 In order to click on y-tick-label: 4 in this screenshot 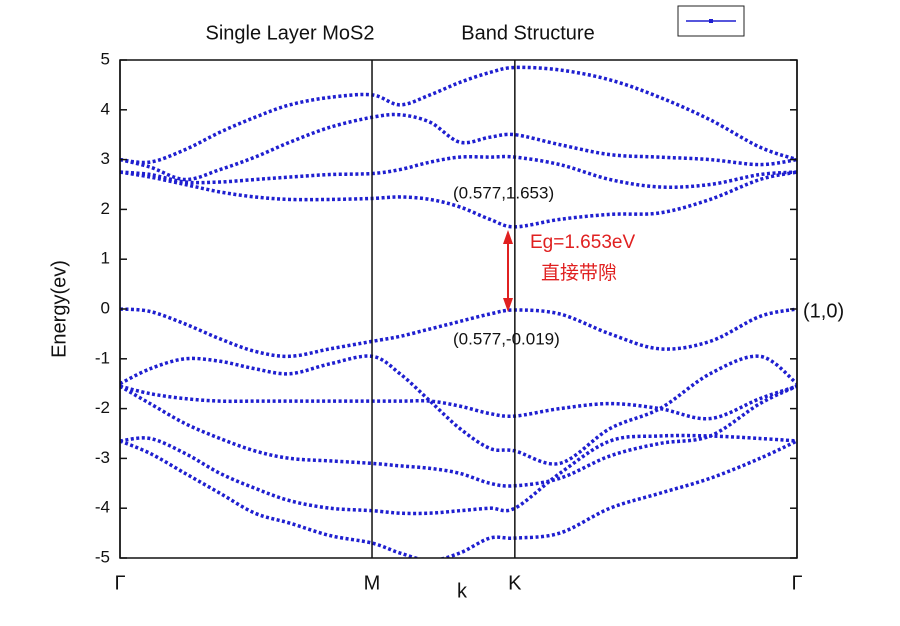, I will do `click(105, 108)`.